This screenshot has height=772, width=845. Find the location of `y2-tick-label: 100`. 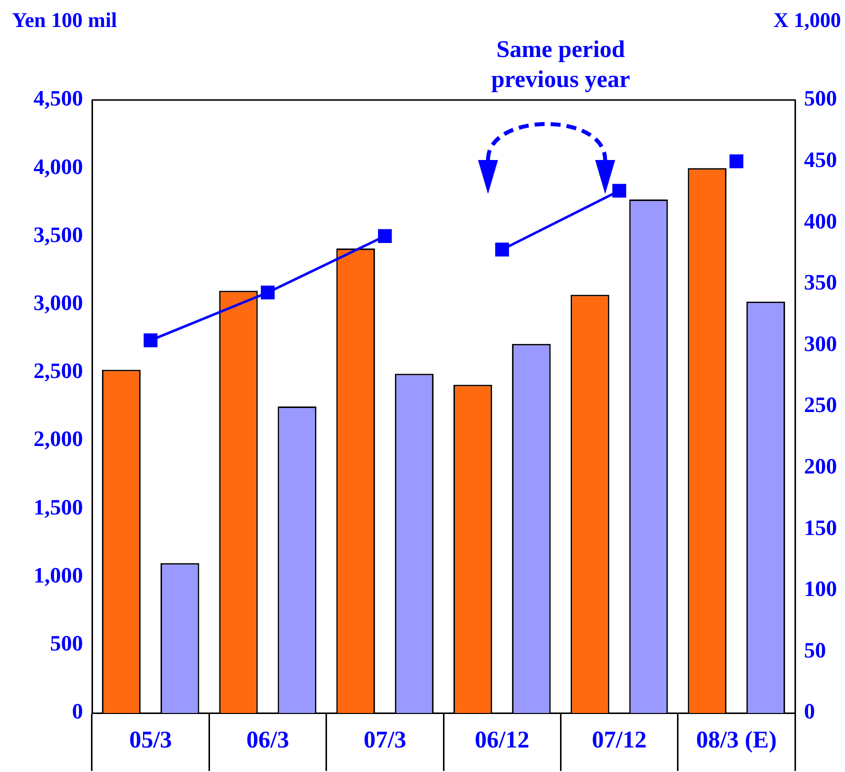

y2-tick-label: 100 is located at coordinates (820, 589).